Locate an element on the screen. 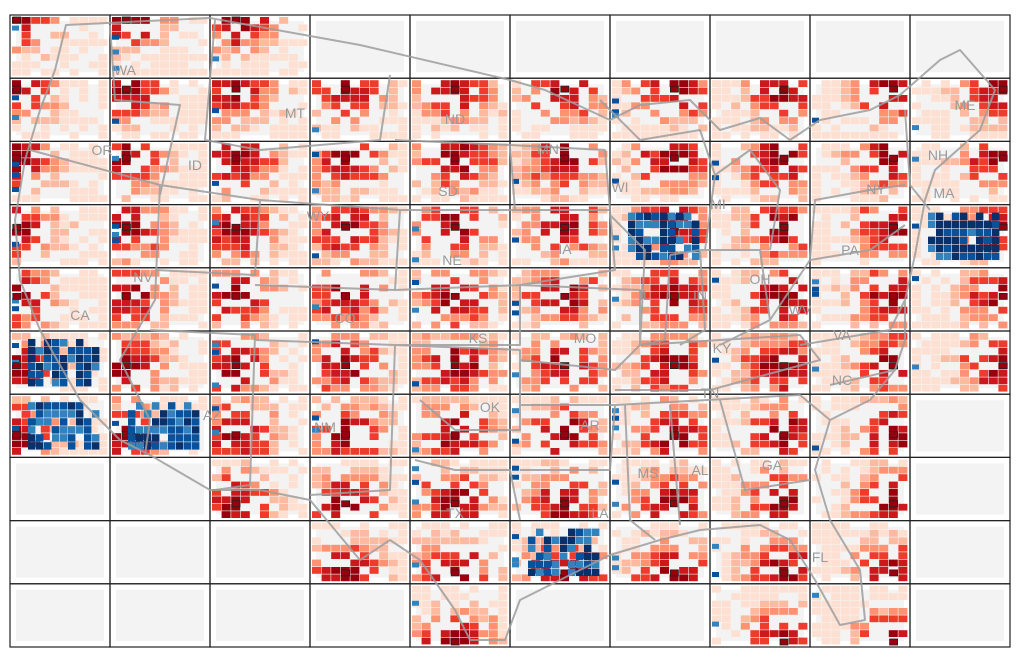 This screenshot has height=667, width=1024. small-multiple-cell is located at coordinates (960, 173).